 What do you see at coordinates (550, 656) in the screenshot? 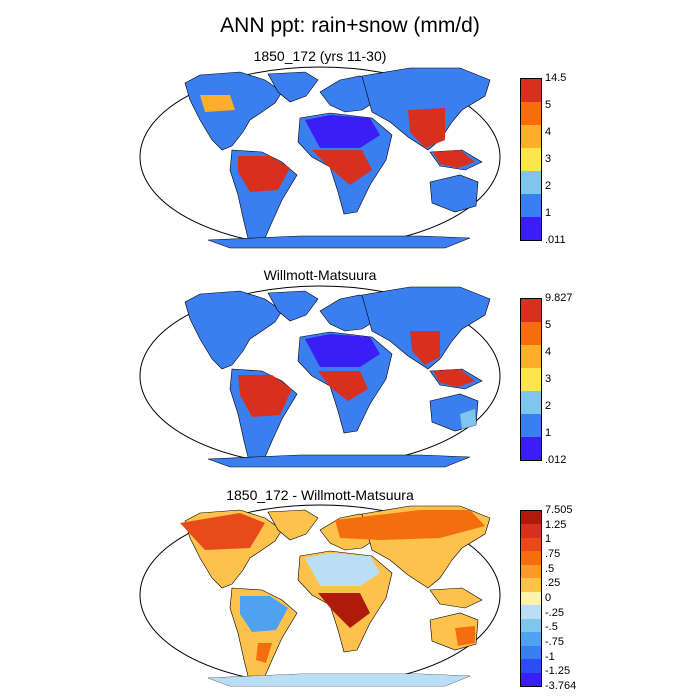
I see `colorbar-tick-label: -1` at bounding box center [550, 656].